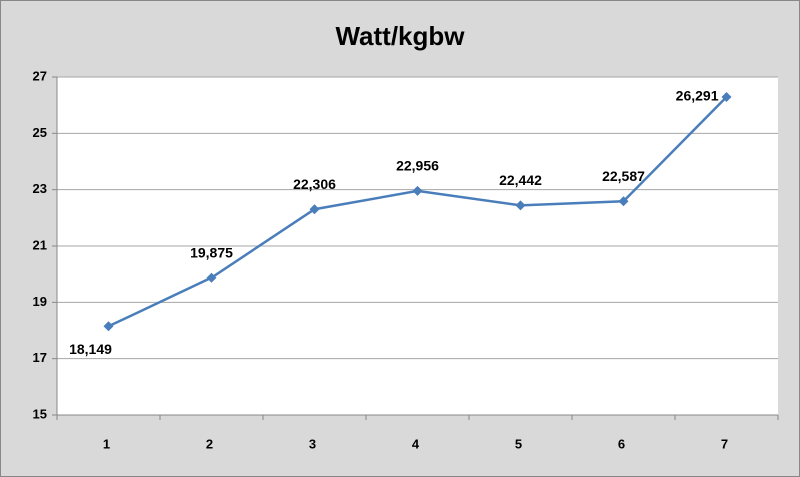  Describe the element at coordinates (40, 244) in the screenshot. I see `y-tick-label: 21` at that location.